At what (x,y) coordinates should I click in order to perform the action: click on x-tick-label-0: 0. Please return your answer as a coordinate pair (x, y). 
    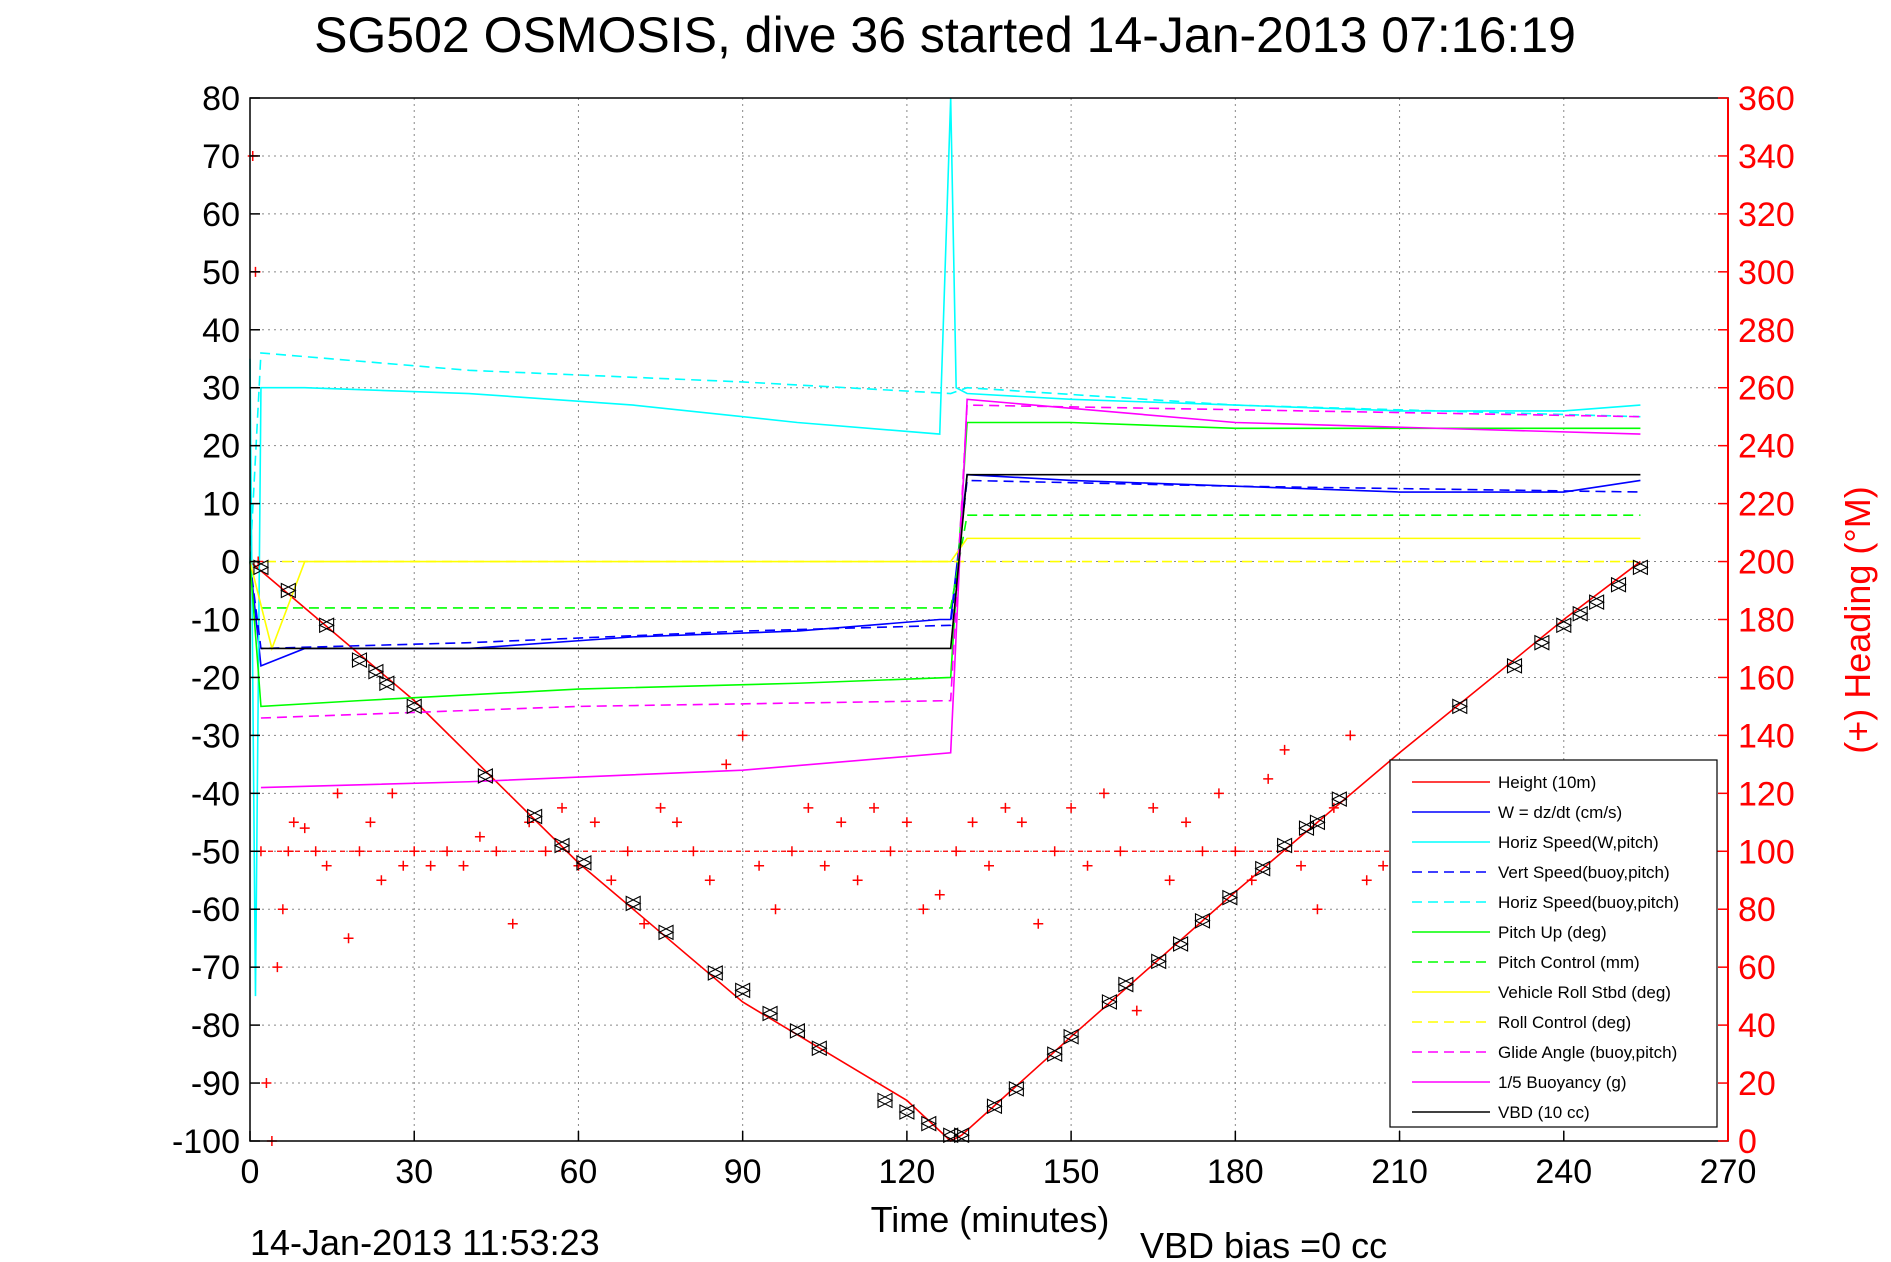
    Looking at the image, I should click on (250, 1172).